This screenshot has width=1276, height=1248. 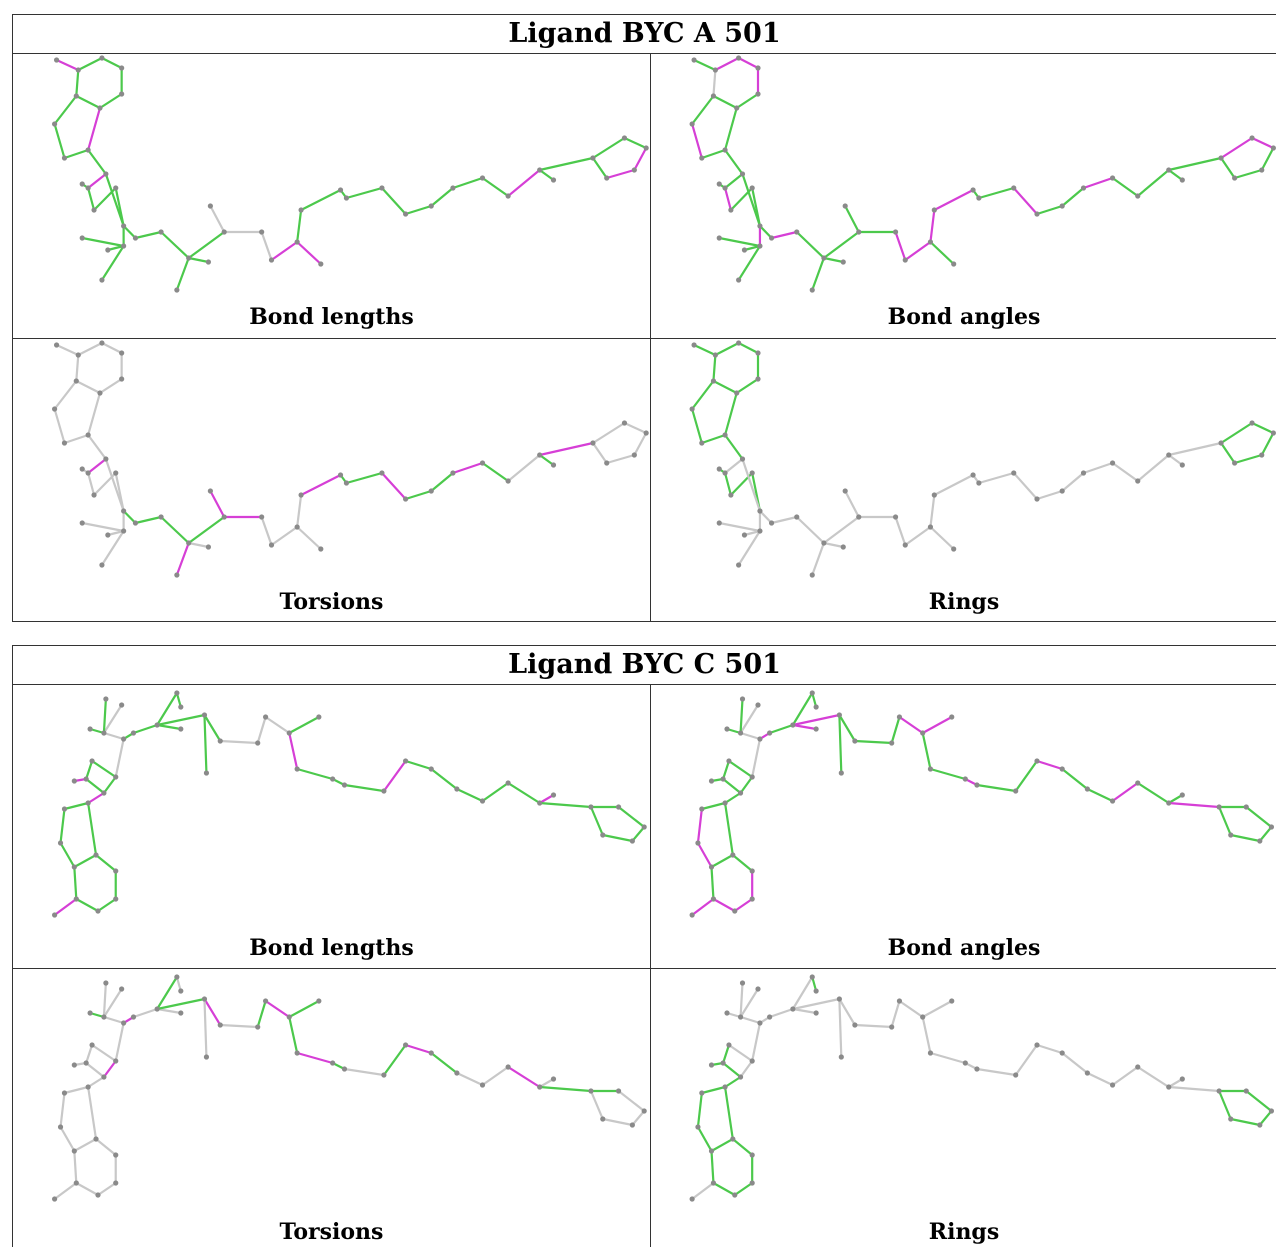 I want to click on molecule-diagram-rings, so click(x=982, y=459).